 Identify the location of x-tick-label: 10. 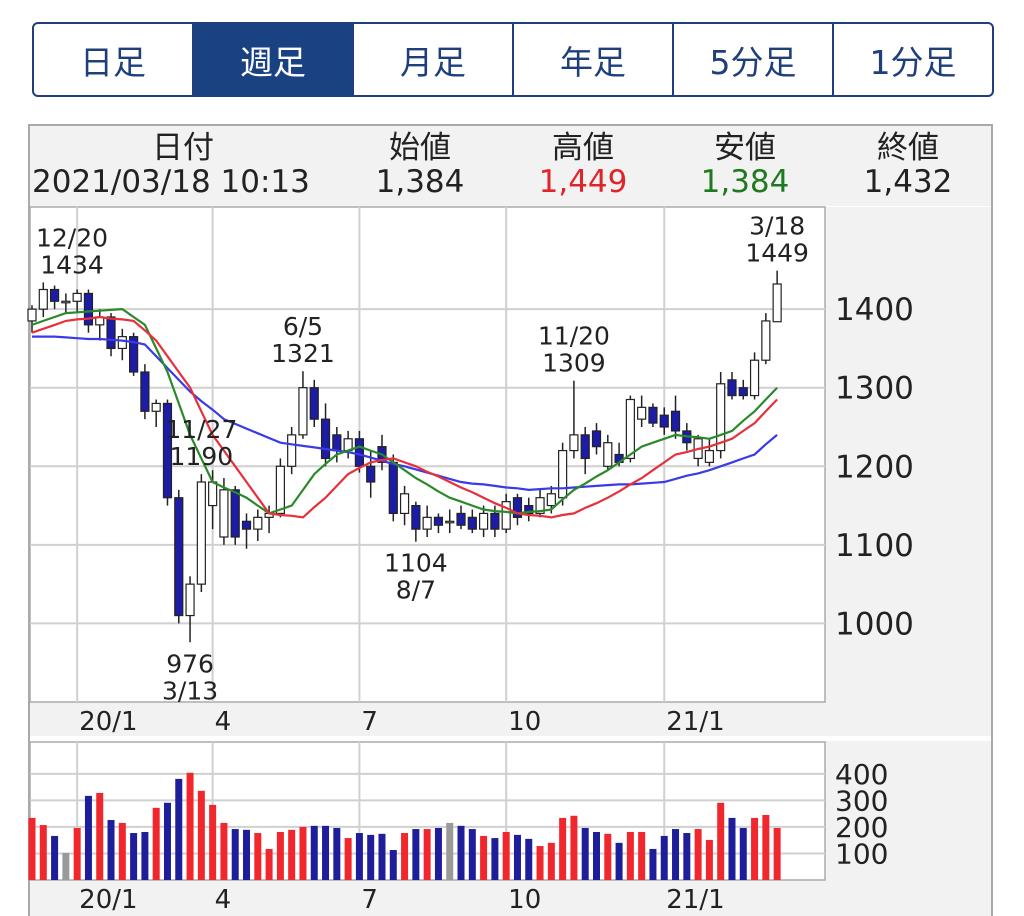
(524, 722).